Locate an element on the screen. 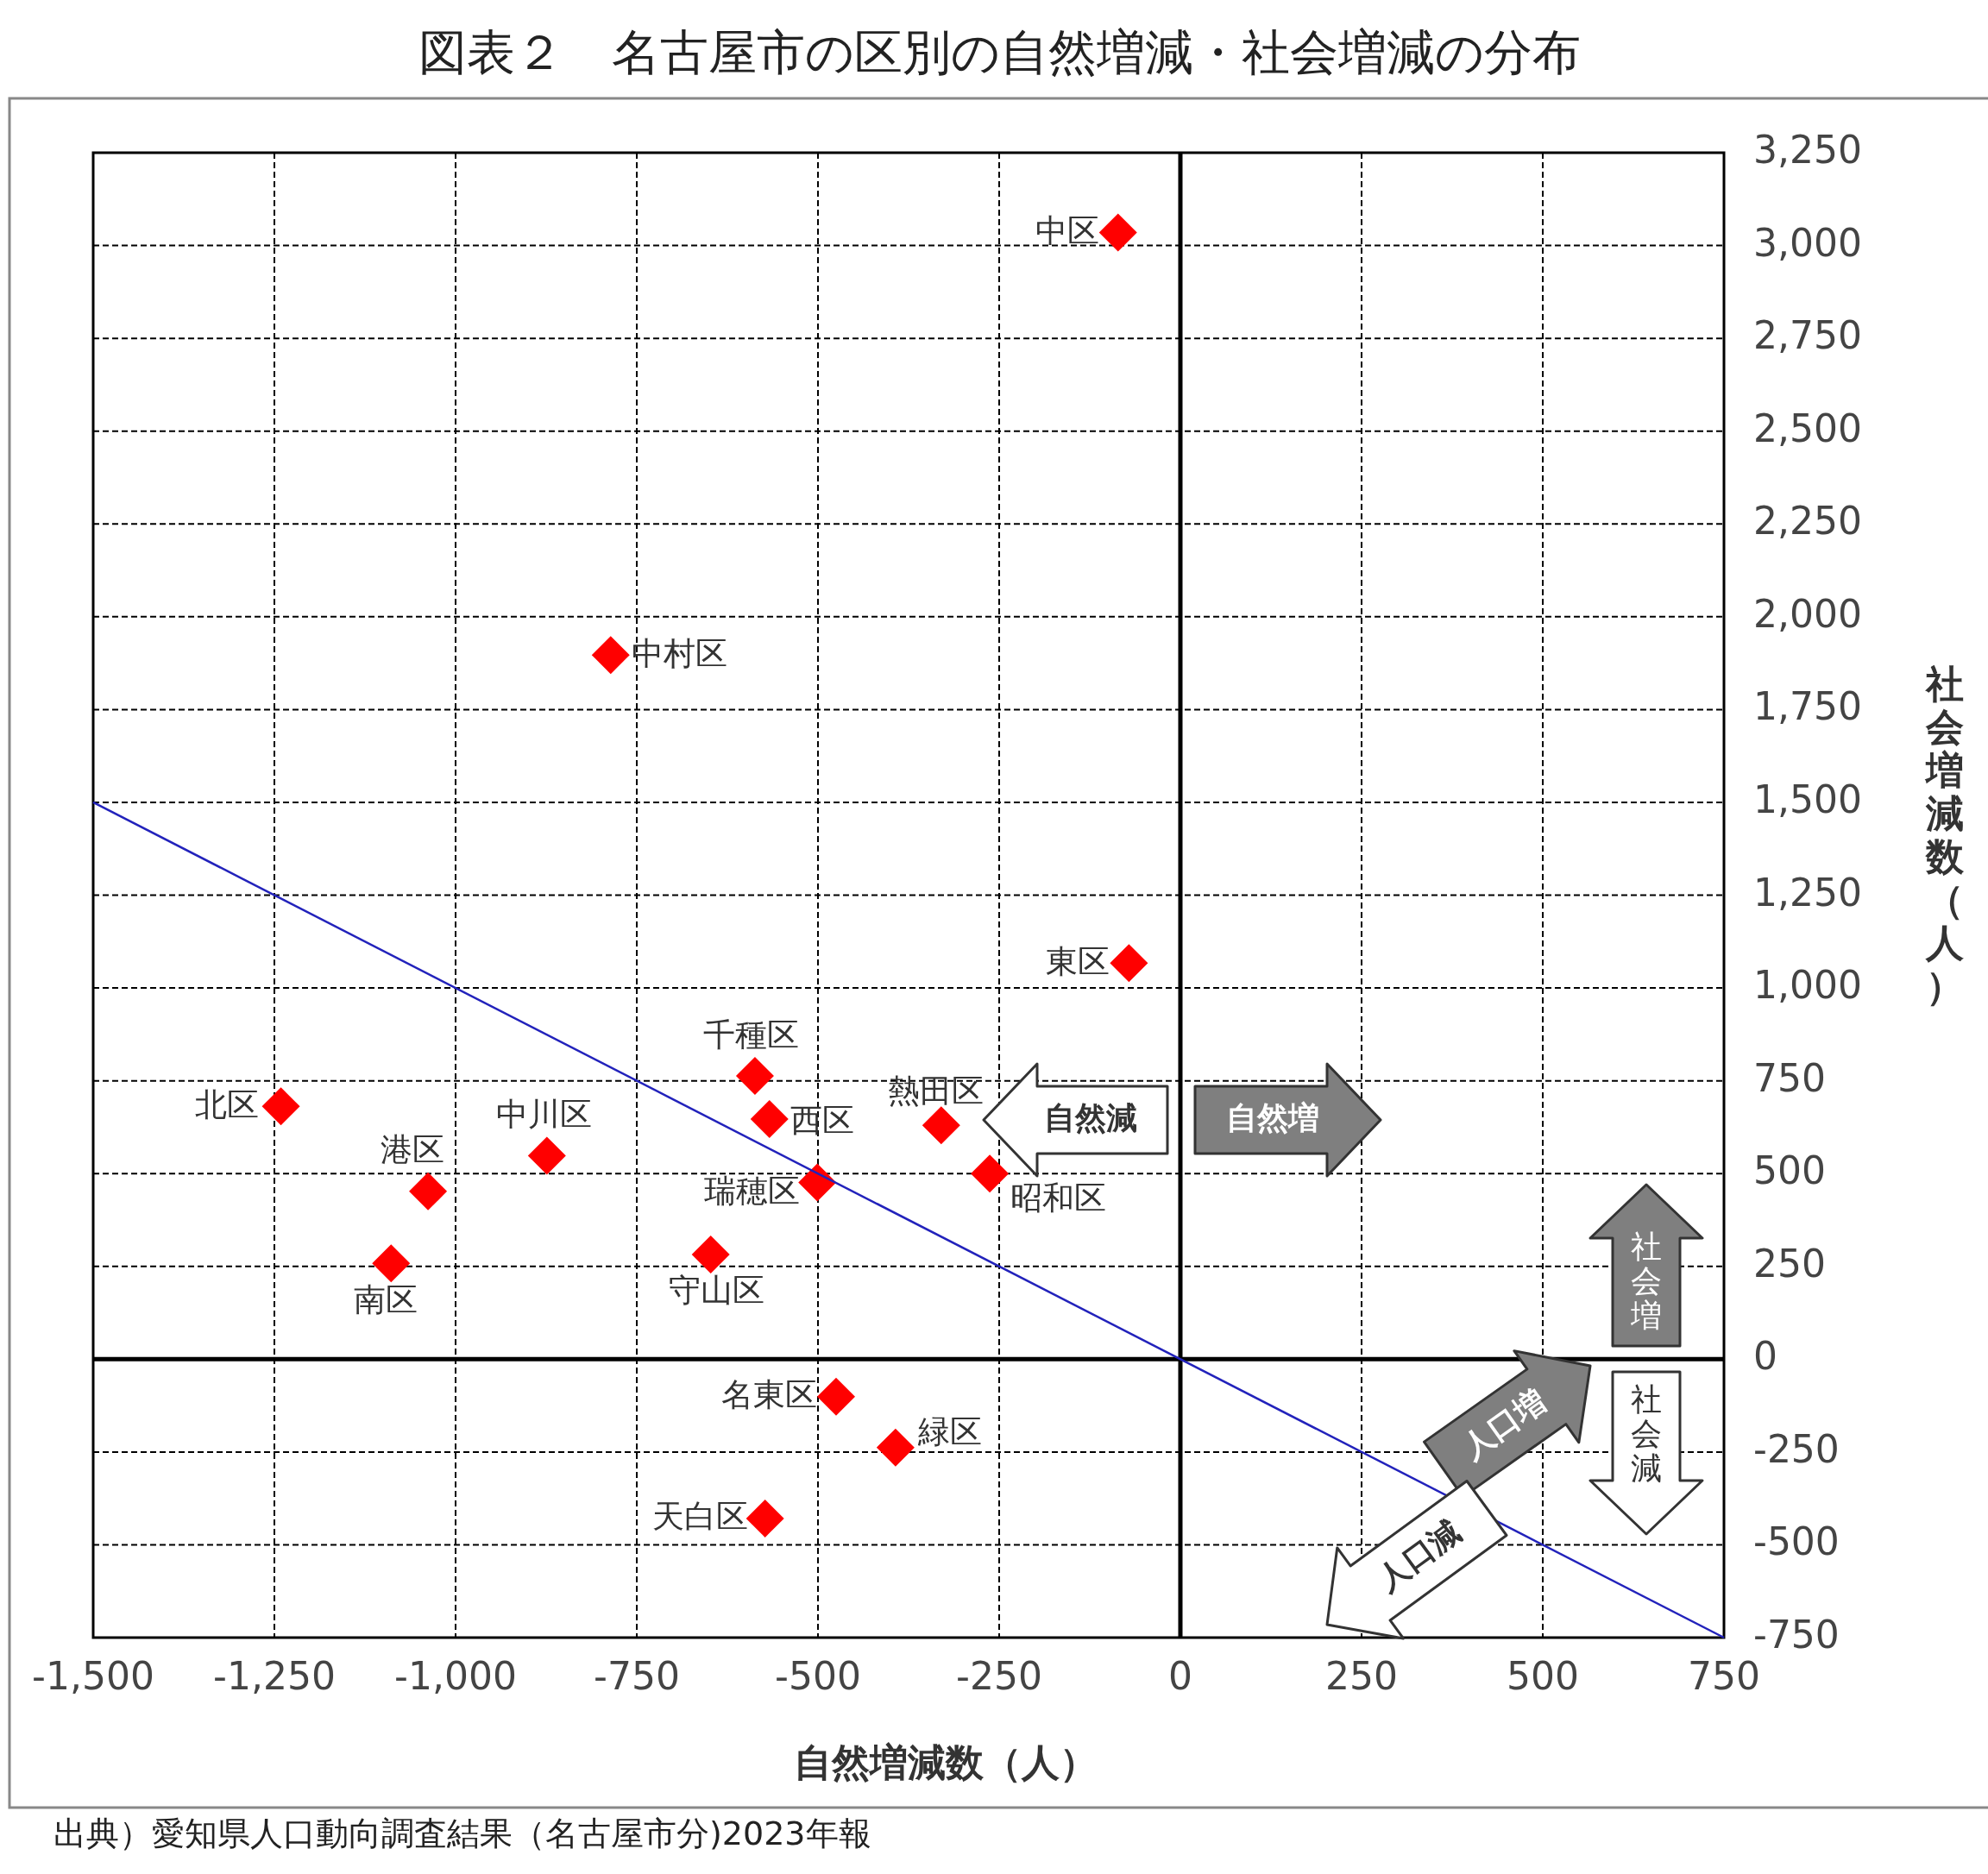 The height and width of the screenshot is (1874, 1988). y-axis-title: 社会増減数（人） is located at coordinates (1944, 835).